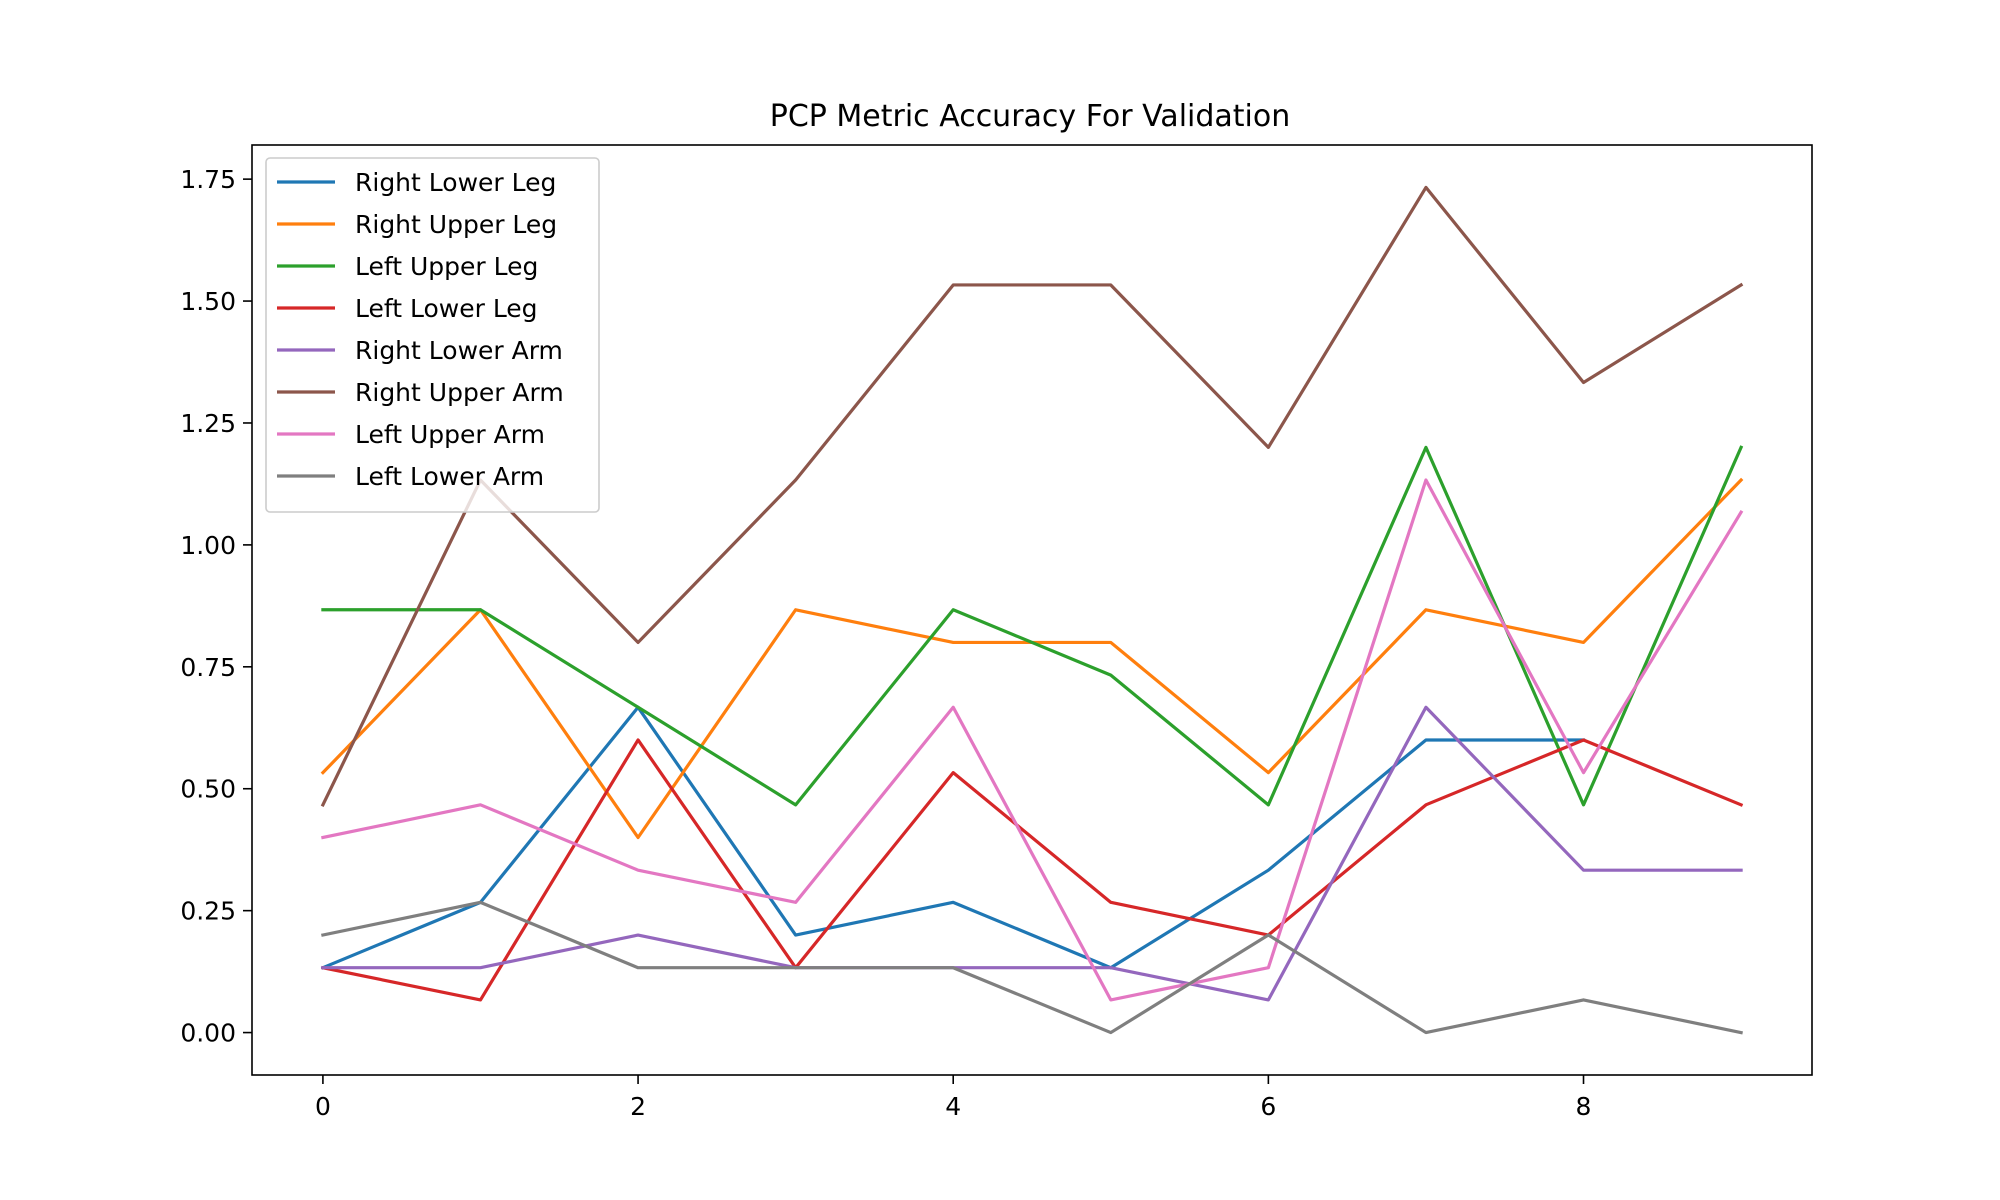 The width and height of the screenshot is (2000, 1200). What do you see at coordinates (455, 182) in the screenshot?
I see `legend-label-right-lower-leg: Right Lower Leg` at bounding box center [455, 182].